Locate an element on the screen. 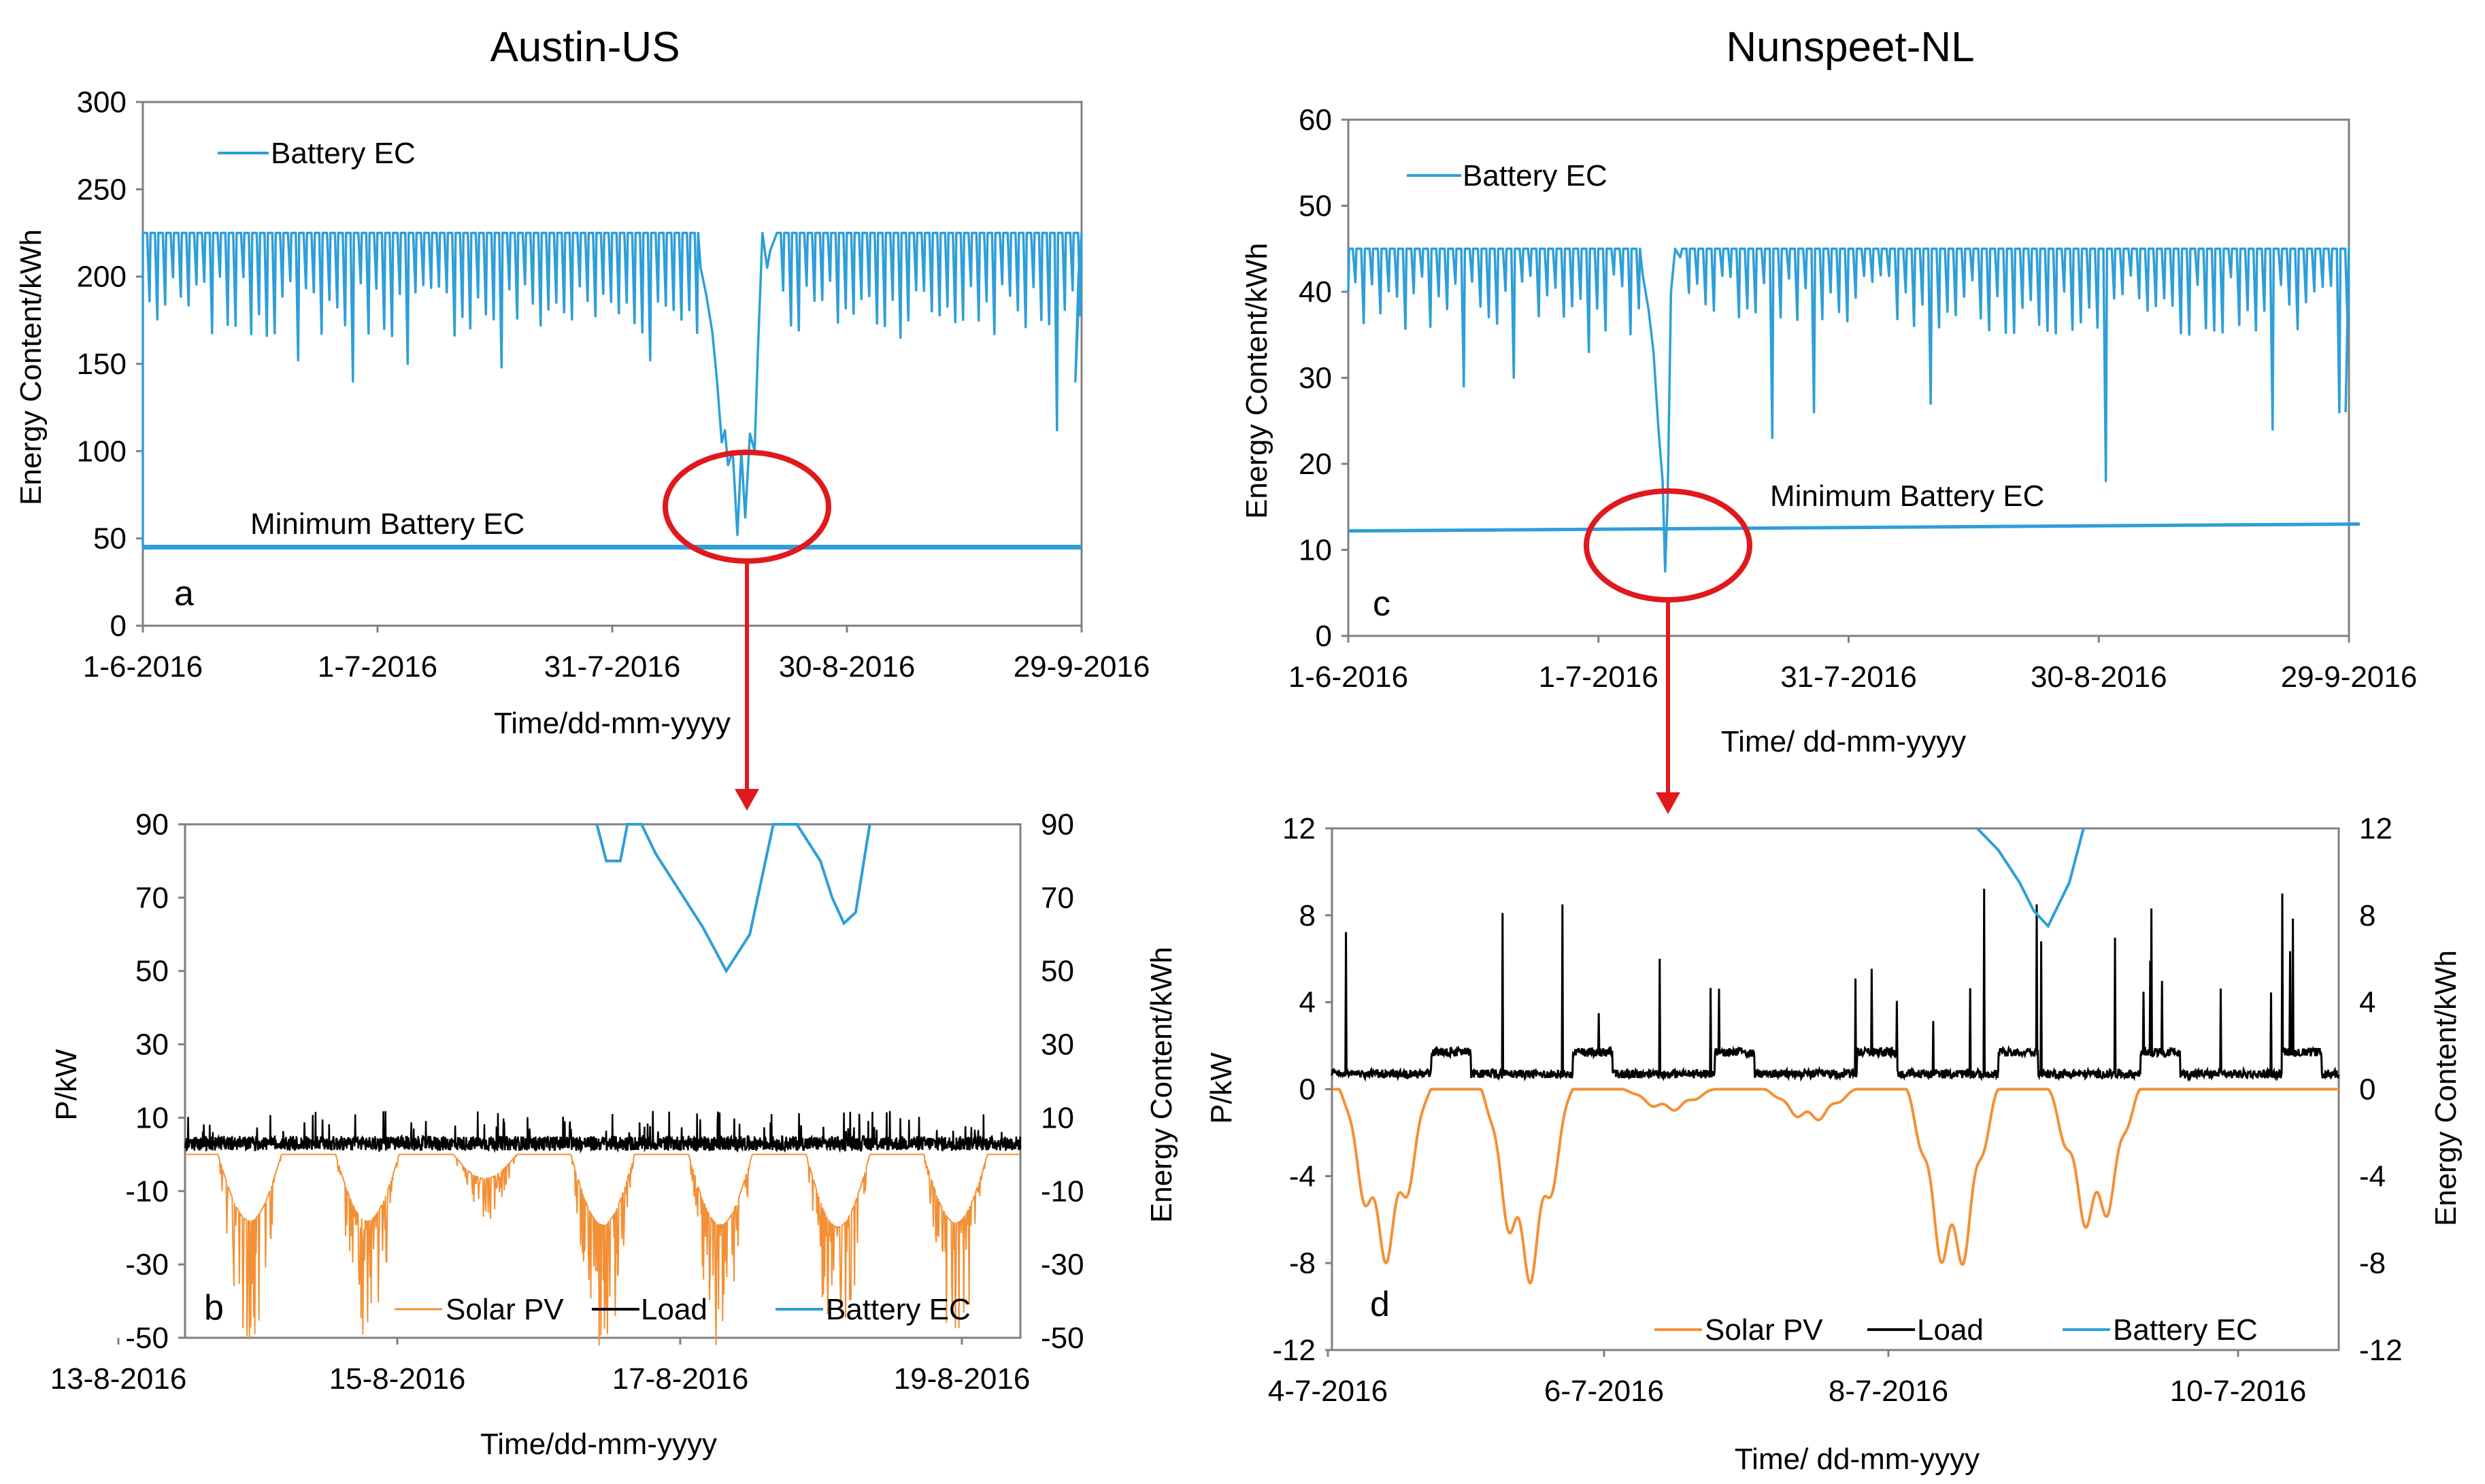 The width and height of the screenshot is (2485, 1484). y-tick-label: 90 is located at coordinates (152, 824).